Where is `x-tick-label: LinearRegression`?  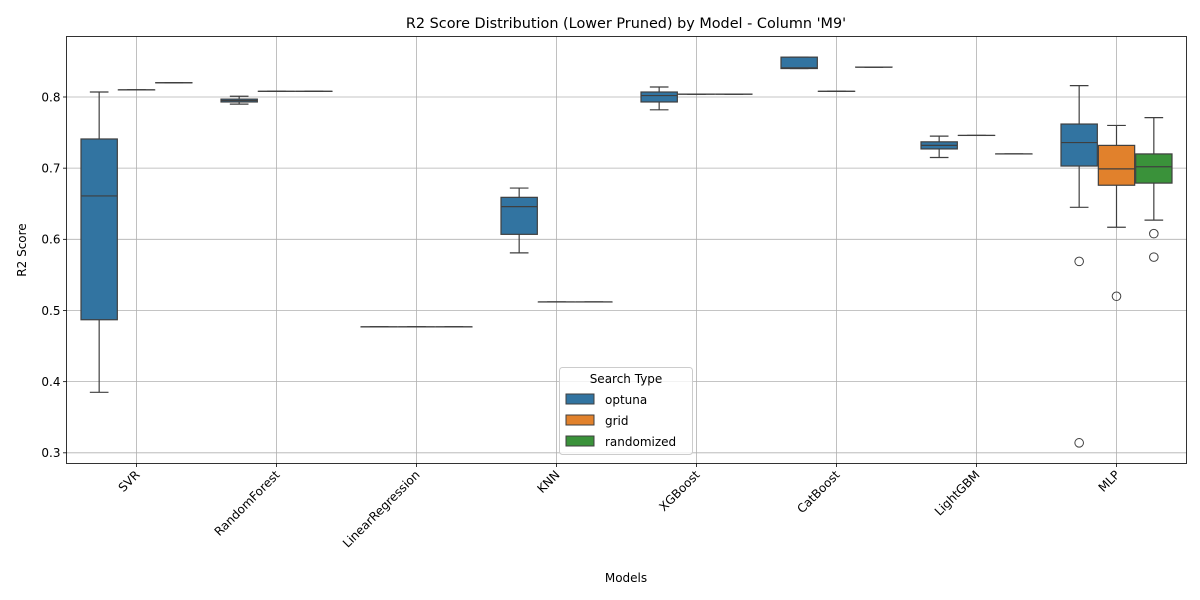 x-tick-label: LinearRegression is located at coordinates (381, 509).